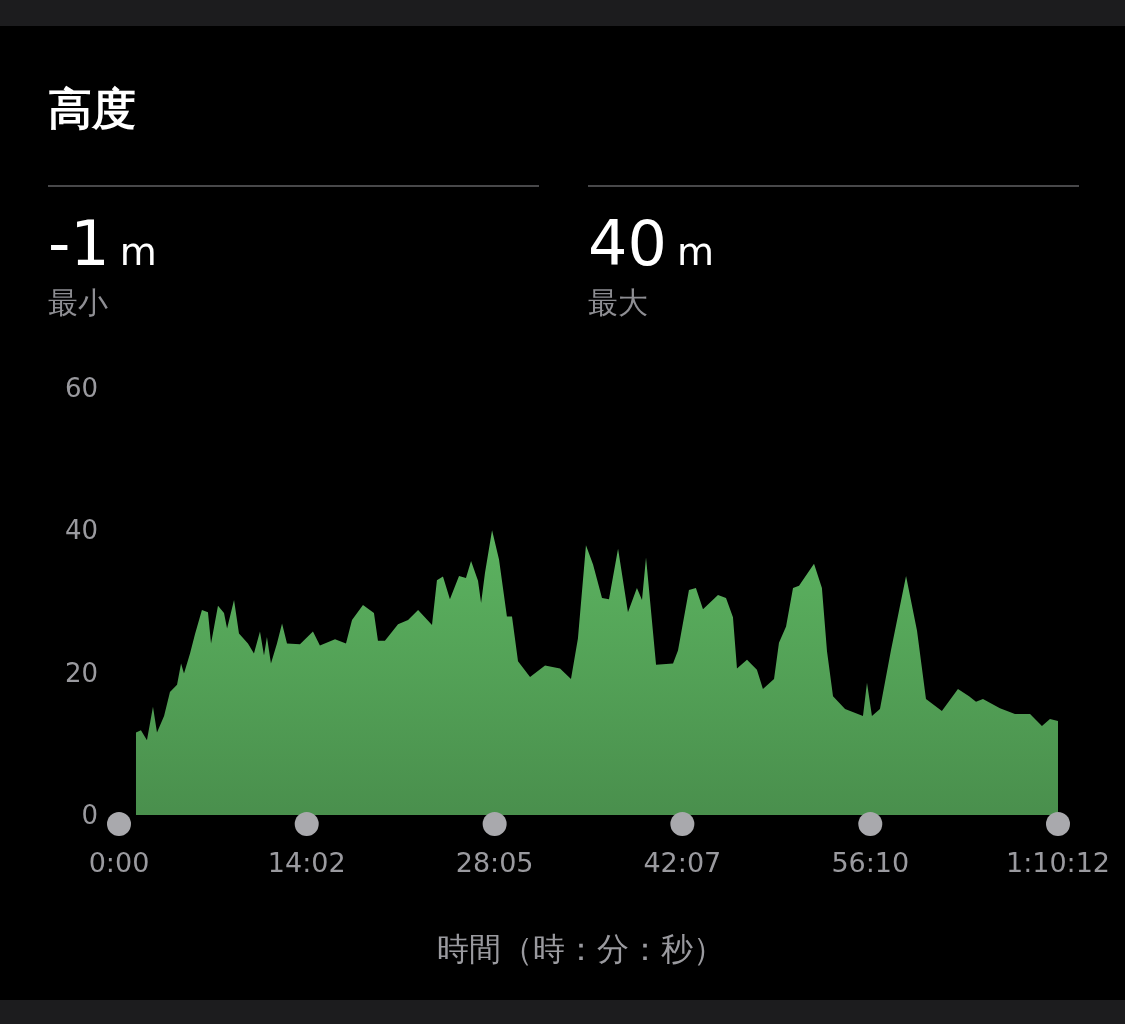 The height and width of the screenshot is (1024, 1125). Describe the element at coordinates (81, 530) in the screenshot. I see `y-tick-label: 40` at that location.